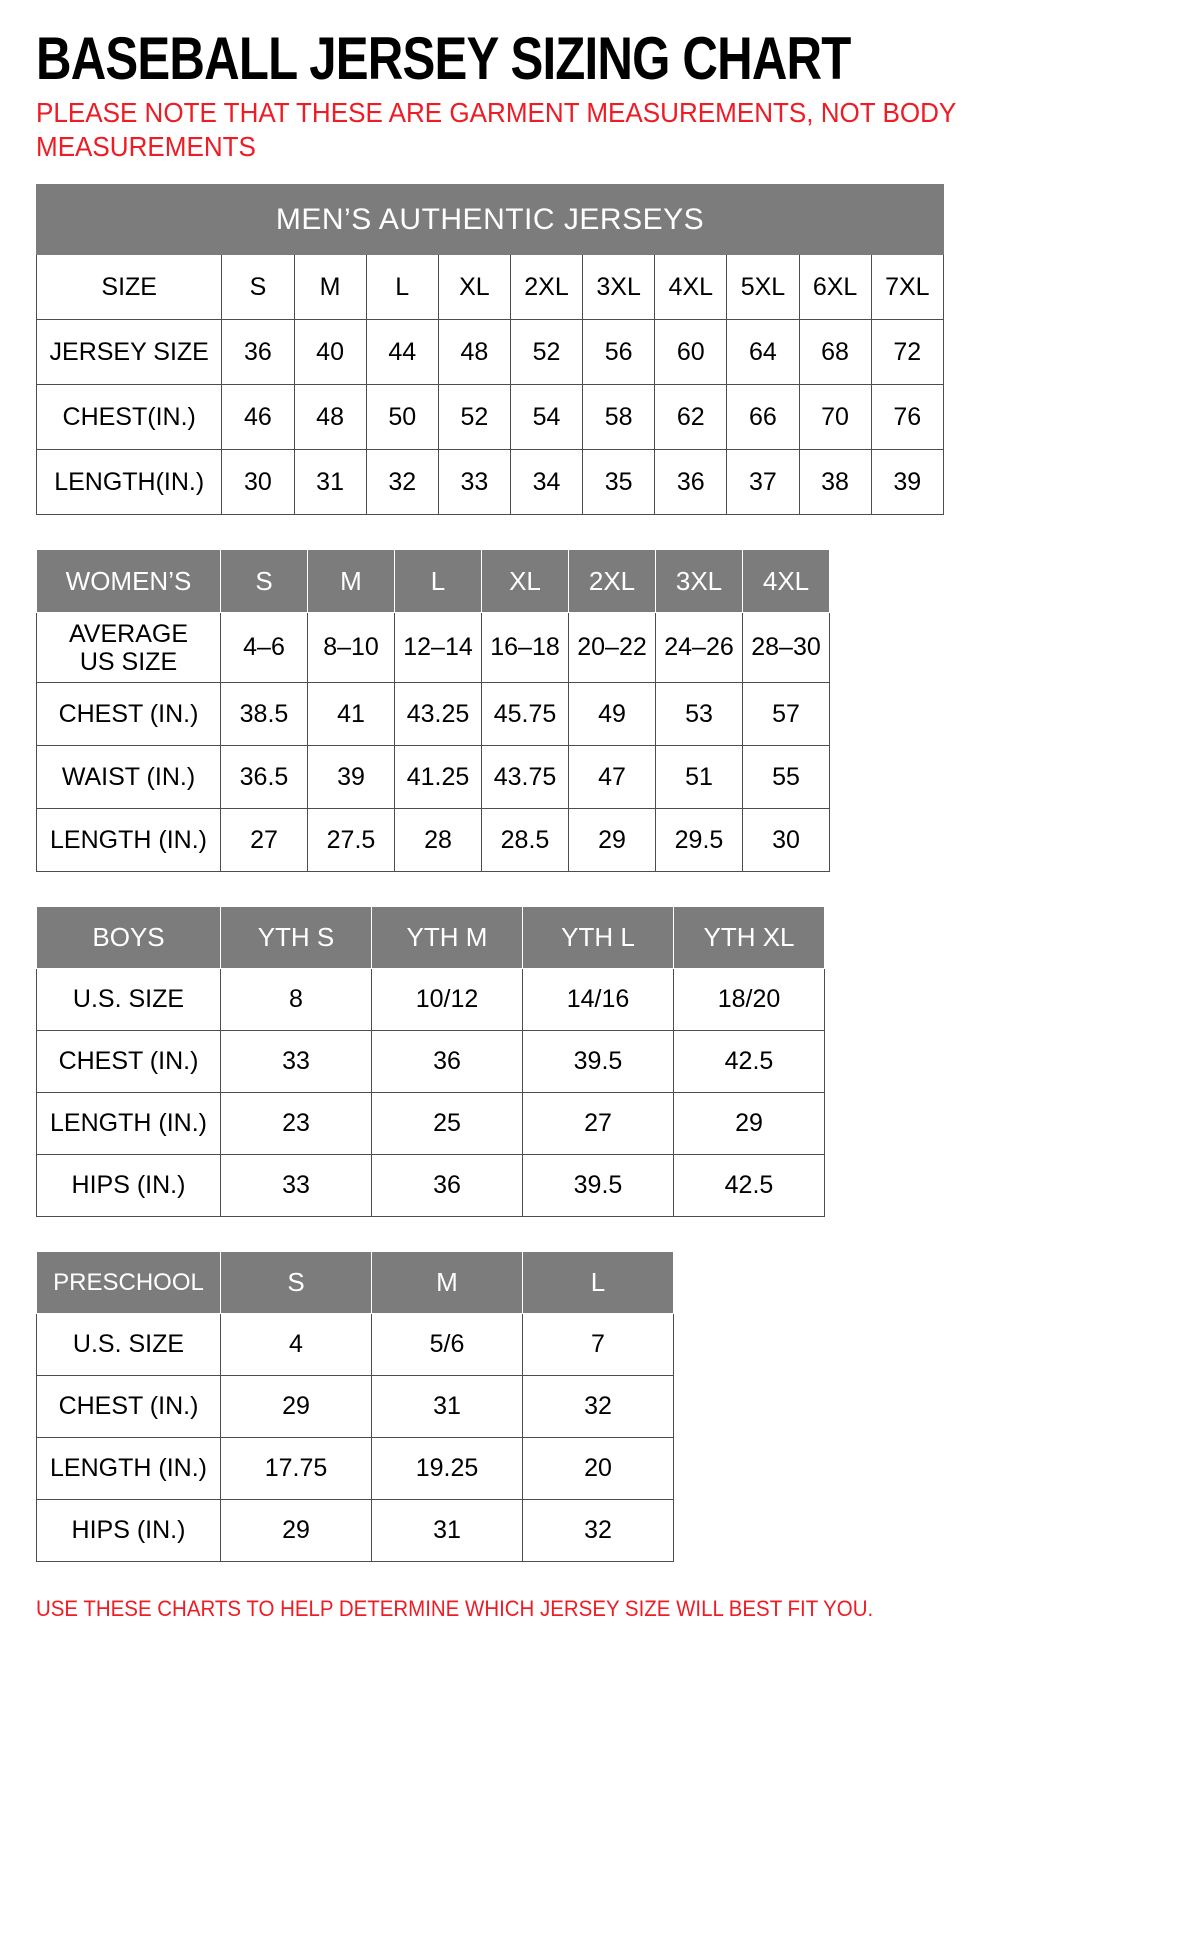 Image resolution: width=1200 pixels, height=1942 pixels. I want to click on row-label-jersey-size: JERSEY SIZE, so click(129, 352).